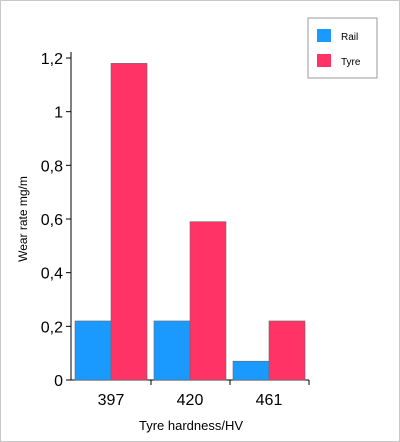  Describe the element at coordinates (52, 327) in the screenshot. I see `y-tick-label: 0,2` at that location.